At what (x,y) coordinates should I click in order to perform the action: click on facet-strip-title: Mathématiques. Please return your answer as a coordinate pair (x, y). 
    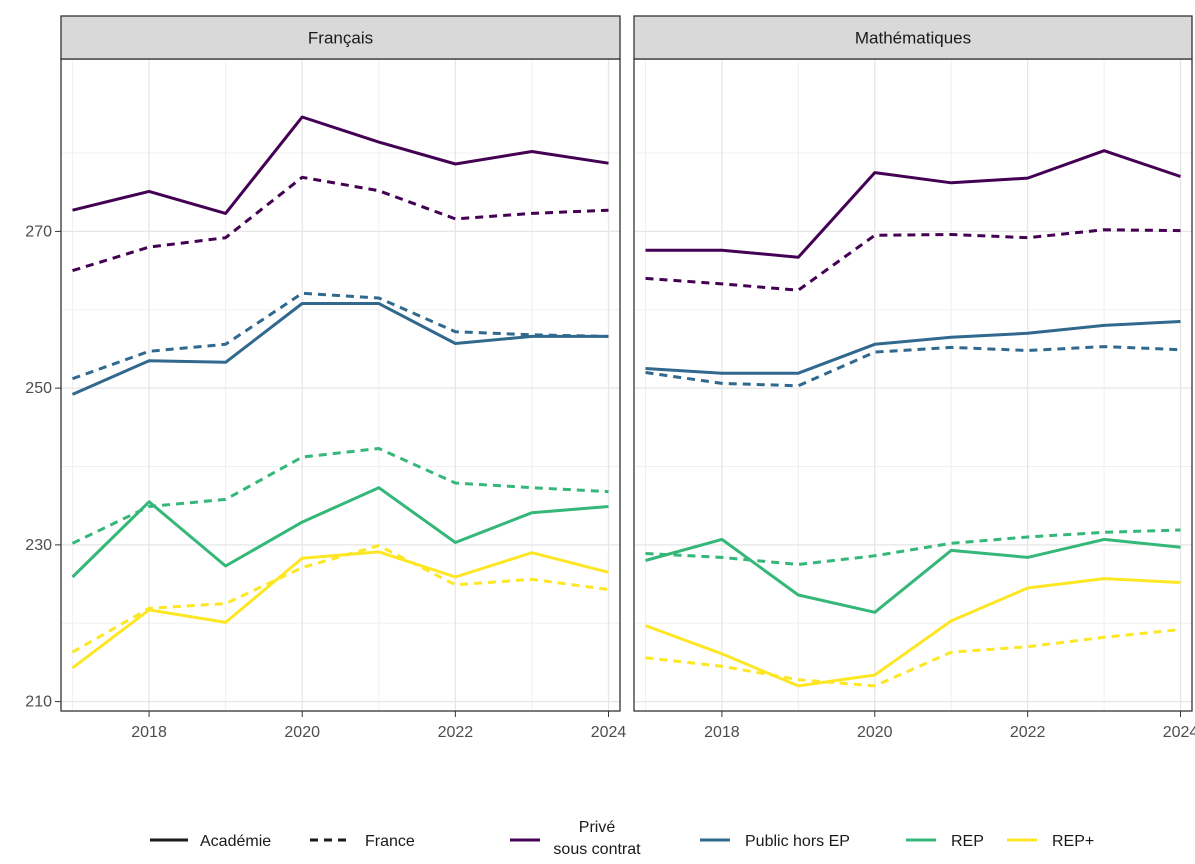
    Looking at the image, I should click on (913, 38).